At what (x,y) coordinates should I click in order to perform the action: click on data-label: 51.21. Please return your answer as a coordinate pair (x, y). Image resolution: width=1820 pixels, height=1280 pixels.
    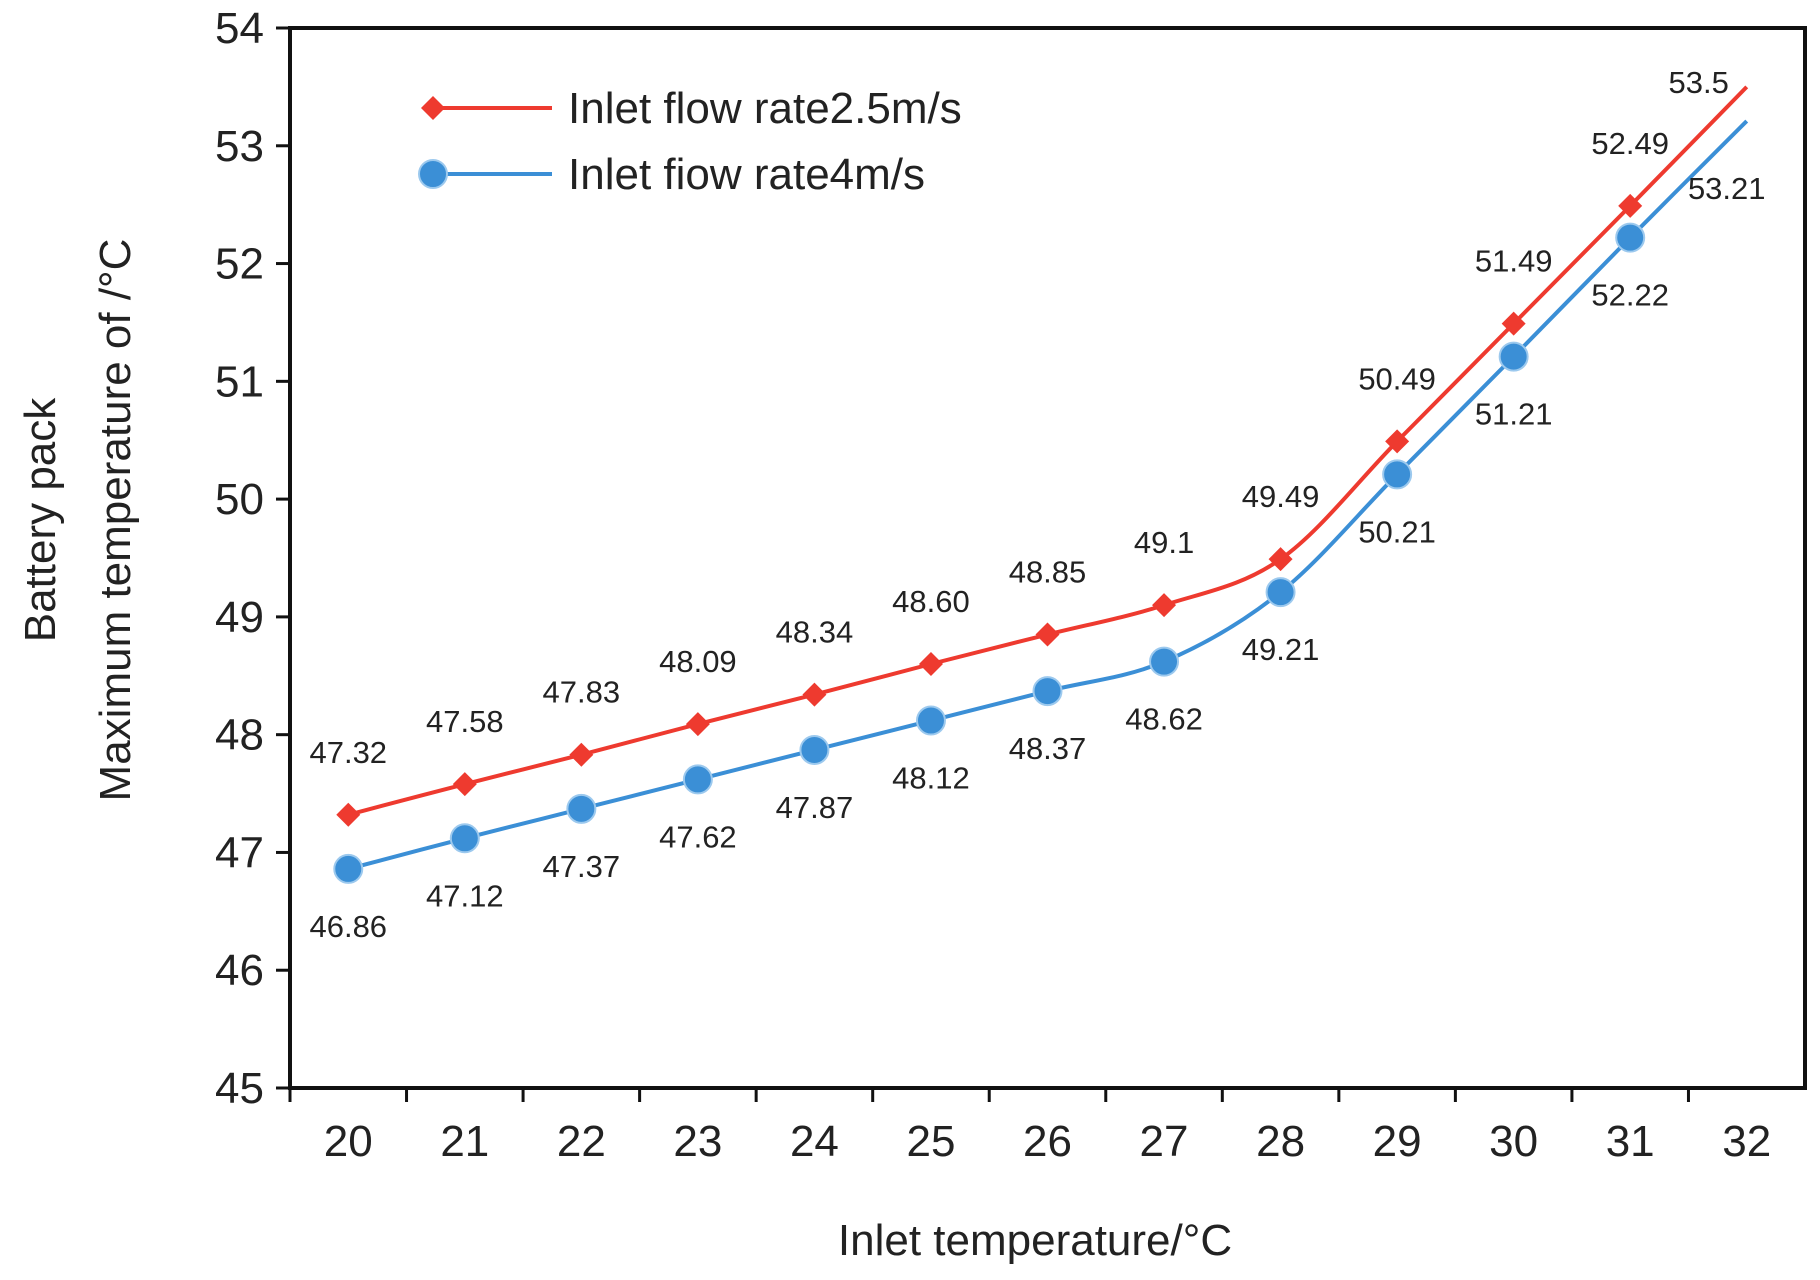
    Looking at the image, I should click on (1514, 414).